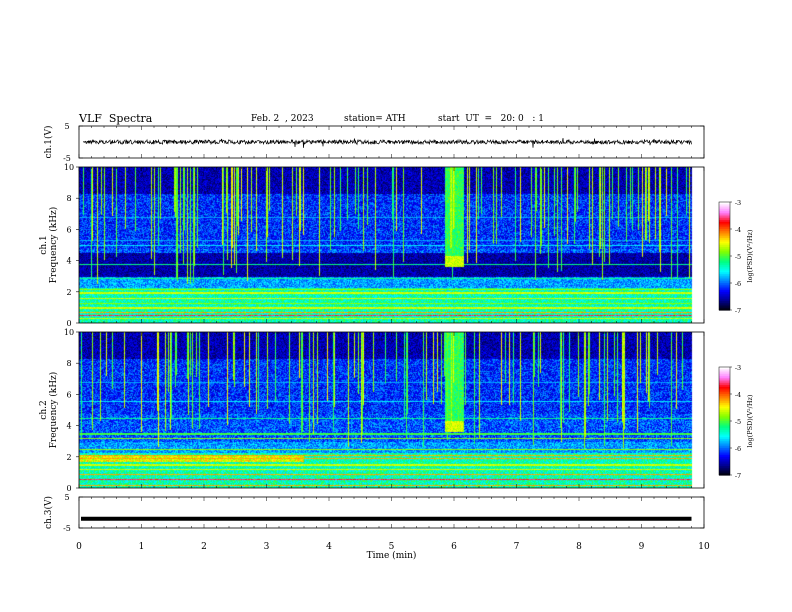 The image size is (792, 612). Describe the element at coordinates (517, 547) in the screenshot. I see `x-tick-label: 7` at that location.